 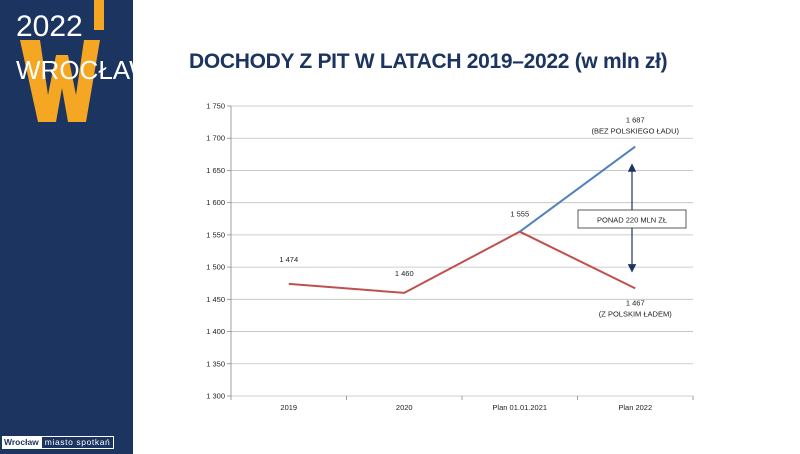 What do you see at coordinates (215, 202) in the screenshot?
I see `y-tick-label: 1 600` at bounding box center [215, 202].